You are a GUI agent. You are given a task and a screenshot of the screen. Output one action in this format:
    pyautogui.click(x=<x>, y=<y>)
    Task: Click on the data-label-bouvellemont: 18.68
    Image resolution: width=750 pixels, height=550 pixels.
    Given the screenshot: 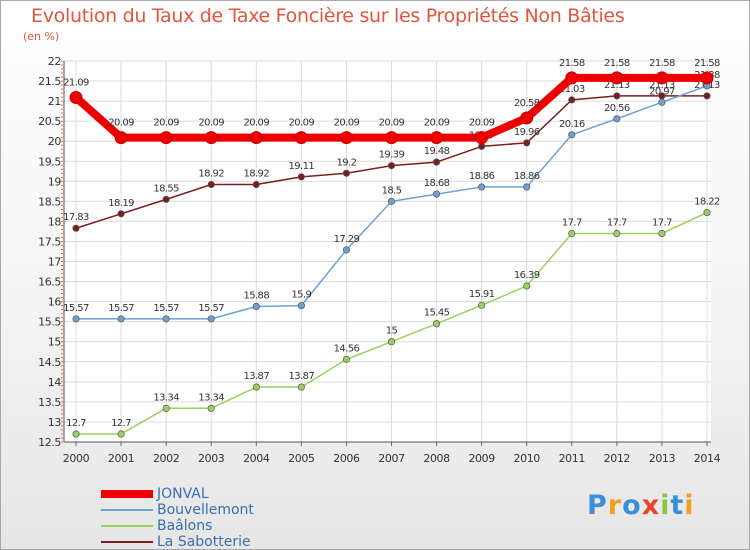 What is the action you would take?
    pyautogui.click(x=437, y=183)
    